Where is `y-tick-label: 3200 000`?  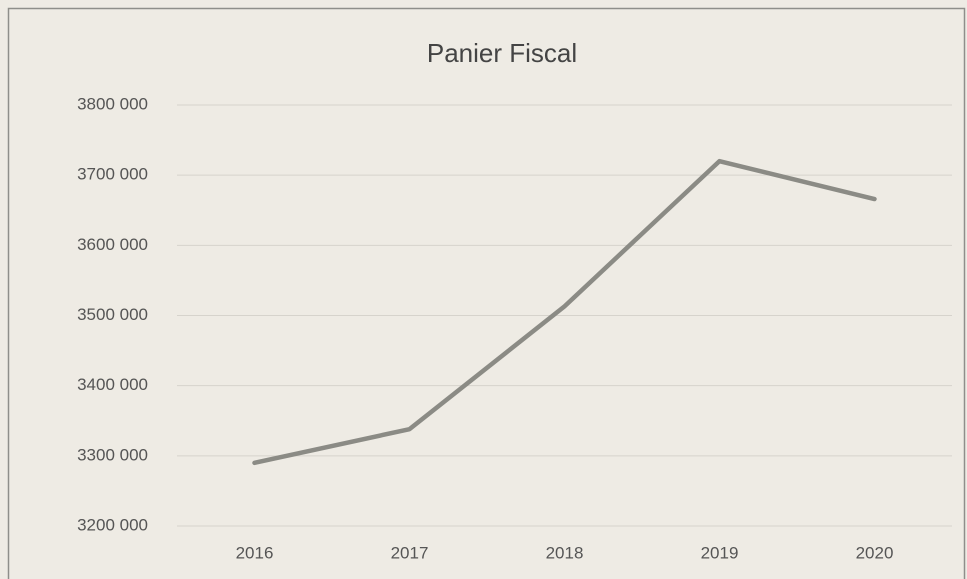
y-tick-label: 3200 000 is located at coordinates (112, 524).